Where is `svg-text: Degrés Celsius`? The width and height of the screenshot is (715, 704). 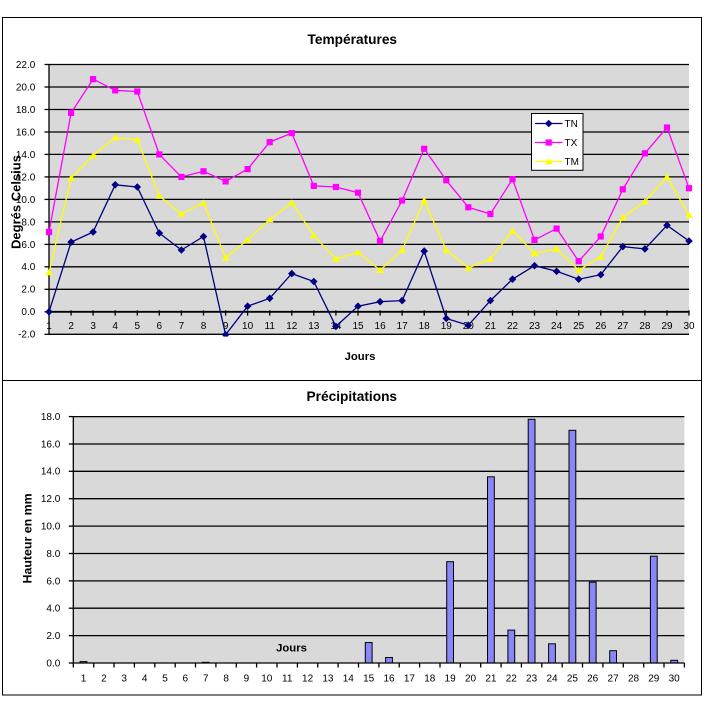 svg-text: Degrés Celsius is located at coordinates (16, 202).